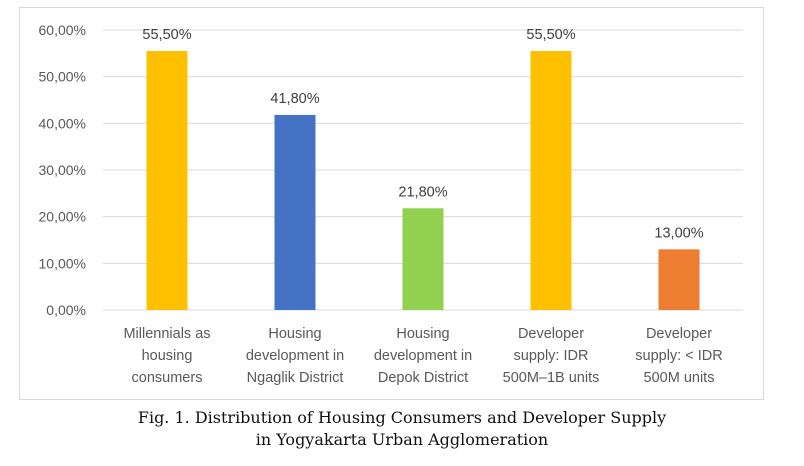 The width and height of the screenshot is (804, 466). What do you see at coordinates (423, 378) in the screenshot?
I see `category-label: Depok District` at bounding box center [423, 378].